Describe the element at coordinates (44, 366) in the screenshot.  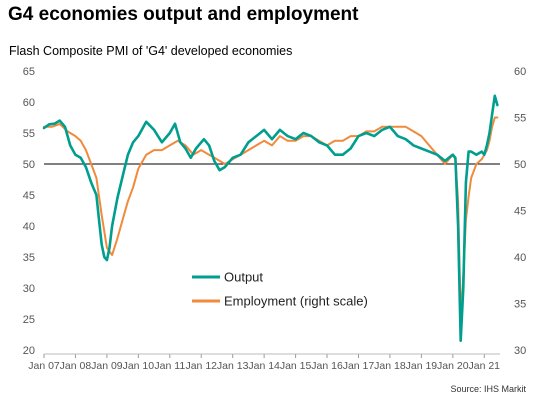
I see `x-tick-label: Jan 07` at that location.